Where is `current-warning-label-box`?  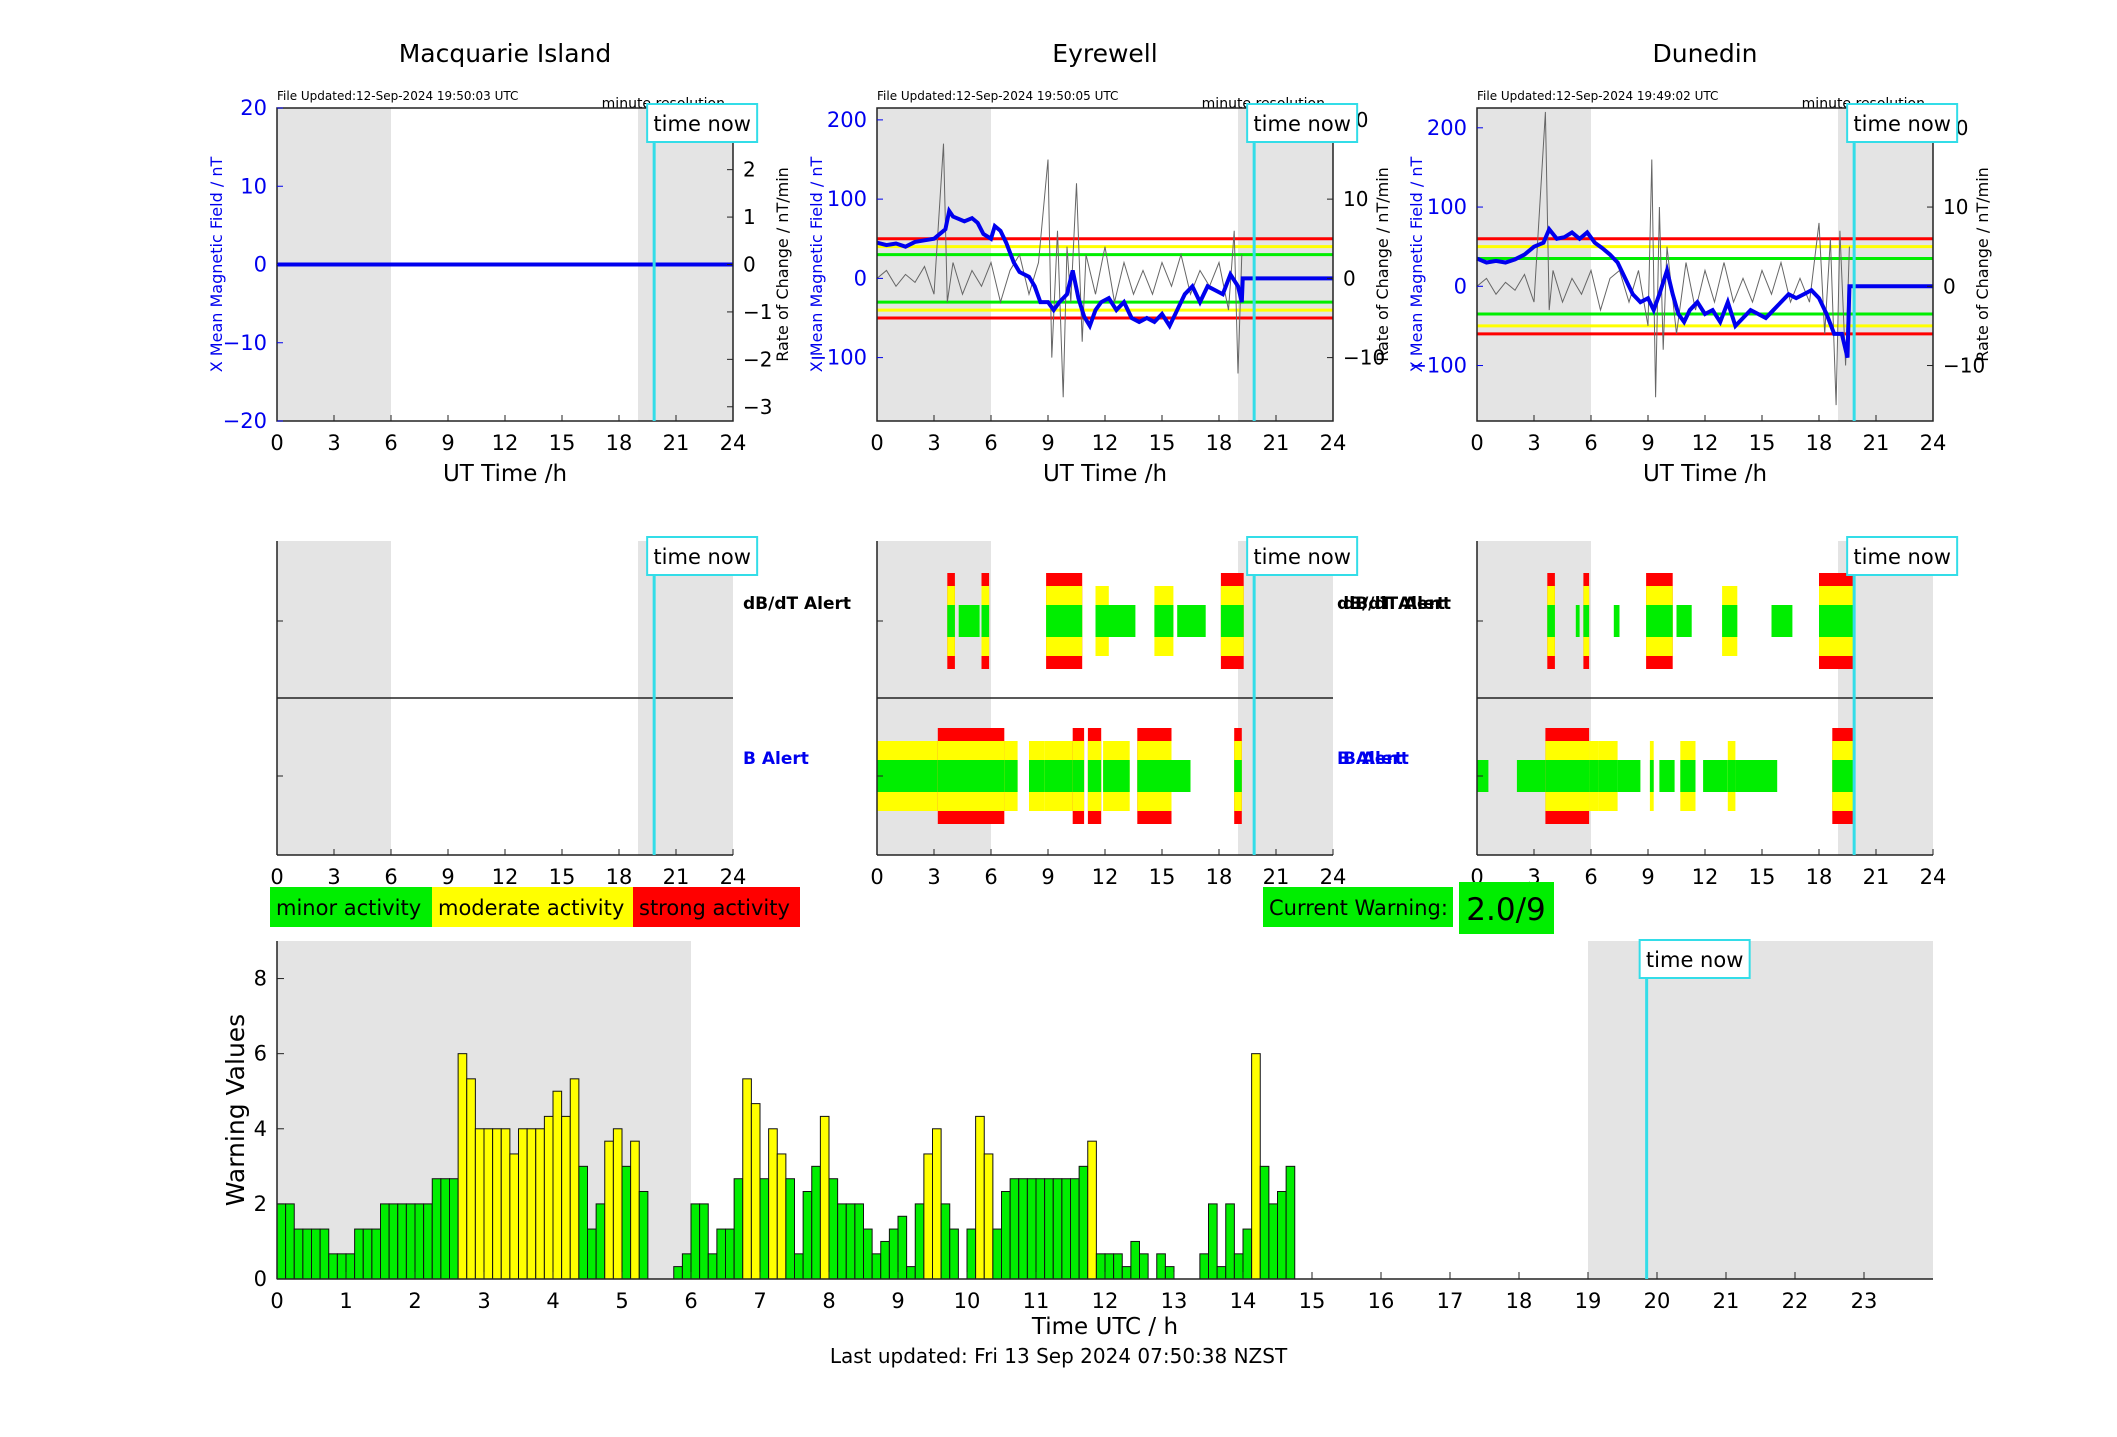
current-warning-label-box is located at coordinates (1358, 907).